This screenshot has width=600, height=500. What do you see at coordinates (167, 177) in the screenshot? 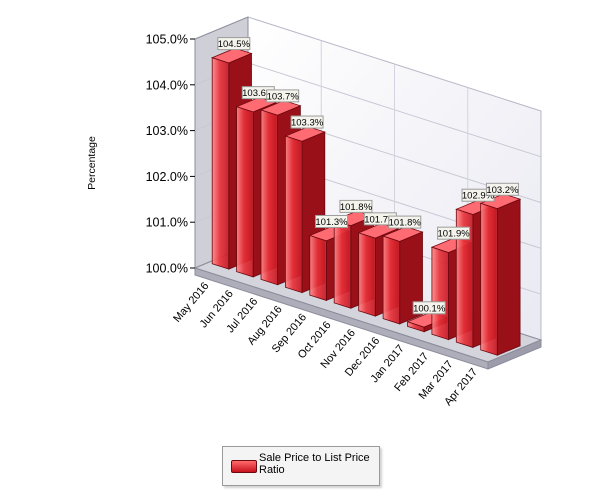
I see `y-tick-label: 102.0%` at bounding box center [167, 177].